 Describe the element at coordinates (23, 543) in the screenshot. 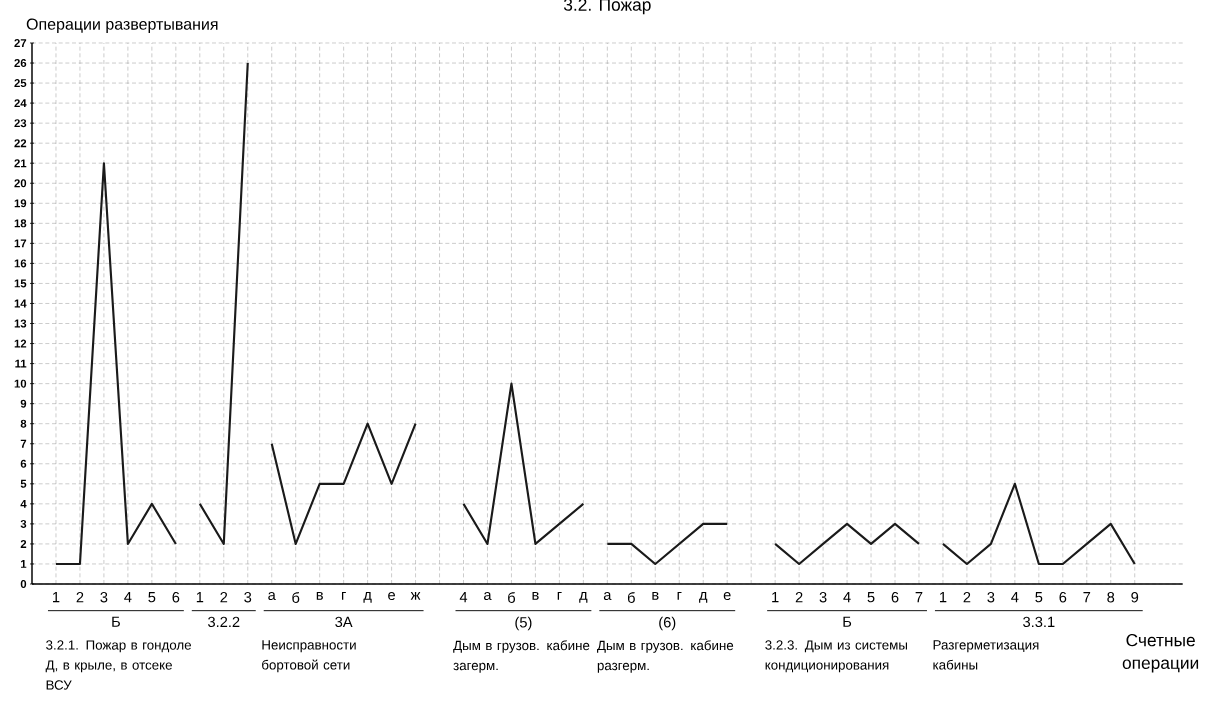

I see `y-tick-label: 2` at that location.